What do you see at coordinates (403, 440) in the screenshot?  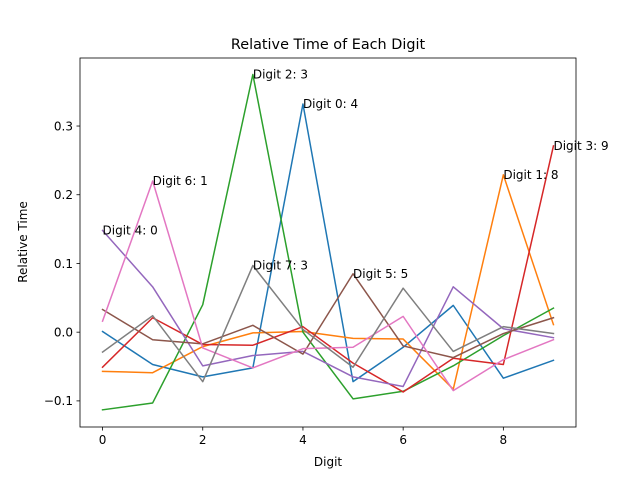 I see `x-tick-label: 6` at bounding box center [403, 440].